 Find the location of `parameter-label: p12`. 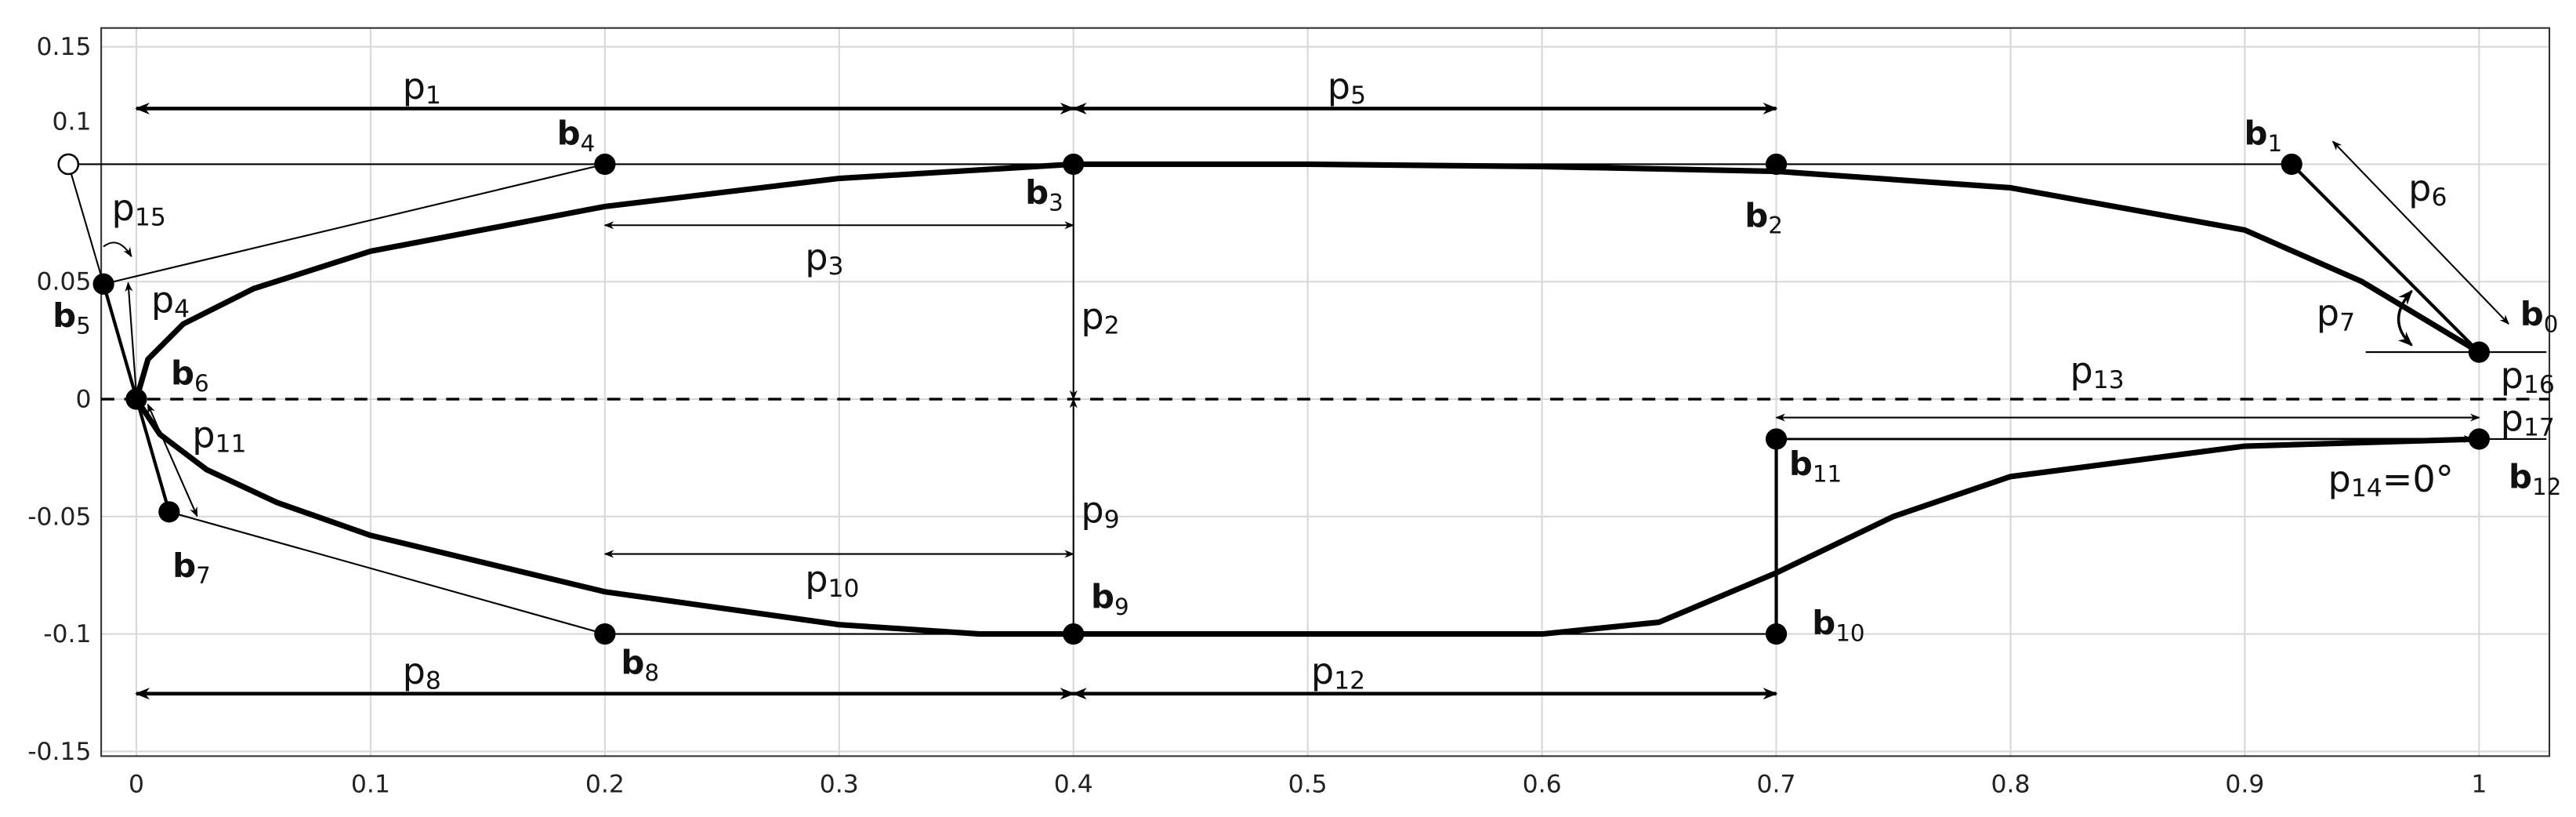

parameter-label: p12 is located at coordinates (1338, 672).